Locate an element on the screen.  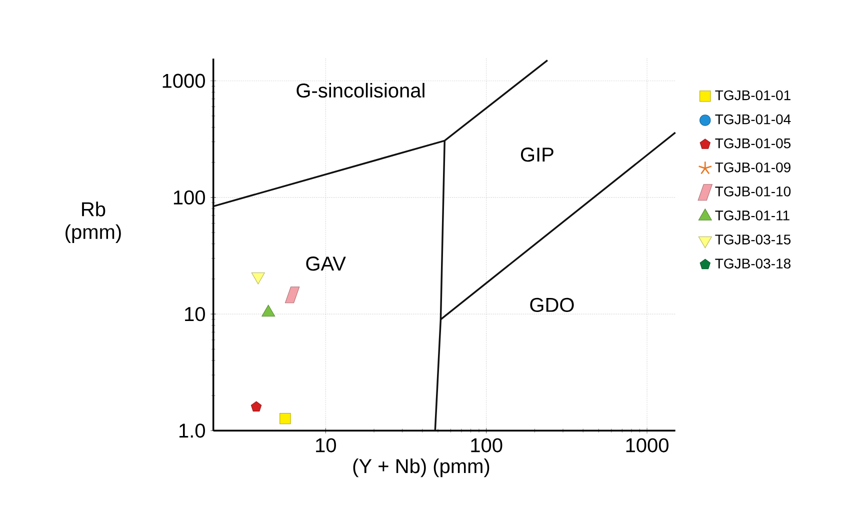
y-axis-title: Rb (pmm) is located at coordinates (93, 222).